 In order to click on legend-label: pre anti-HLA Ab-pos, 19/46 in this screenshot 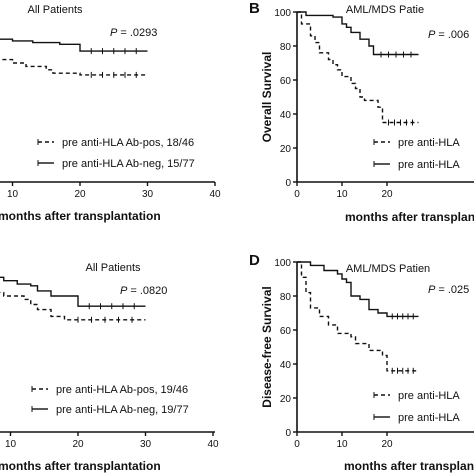, I will do `click(122, 390)`.